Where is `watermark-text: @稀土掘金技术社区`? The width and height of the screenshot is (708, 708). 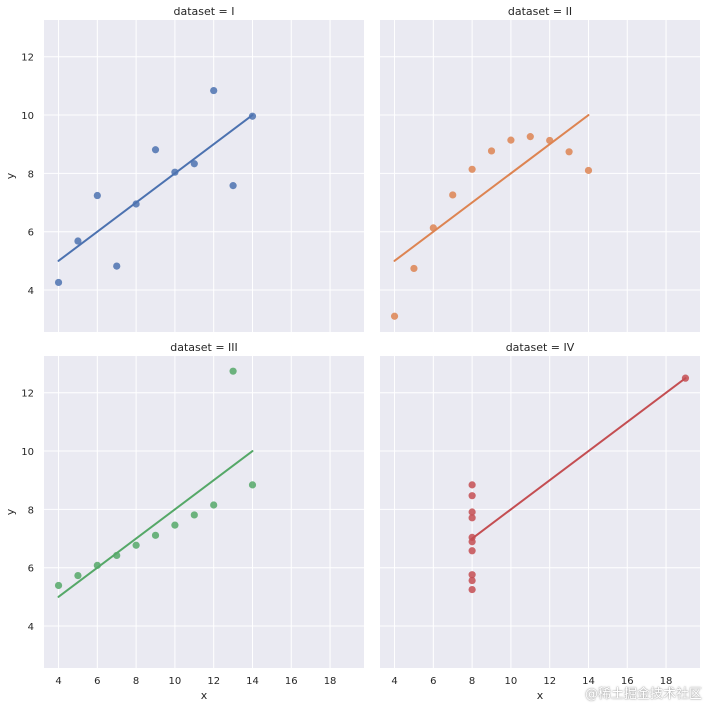 watermark-text: @稀土掘金技术社区 is located at coordinates (643, 694).